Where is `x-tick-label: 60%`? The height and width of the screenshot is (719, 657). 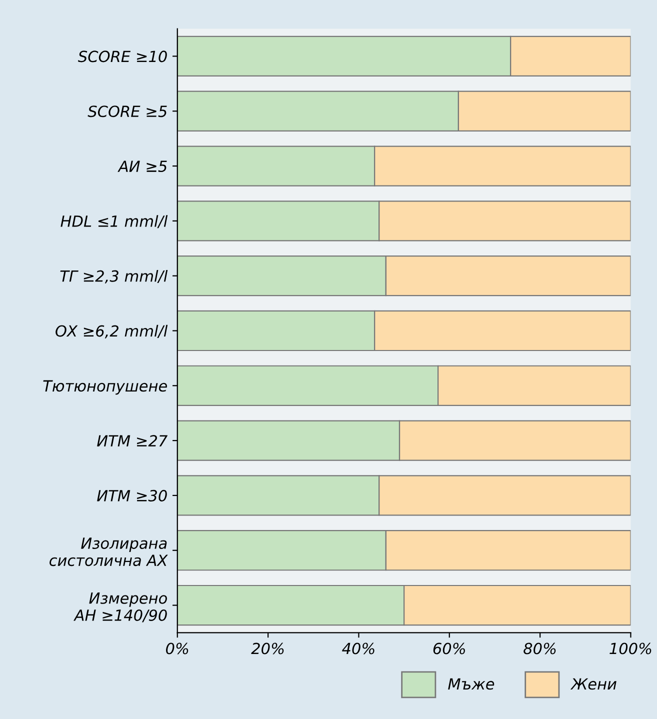 x-tick-label: 60% is located at coordinates (449, 648).